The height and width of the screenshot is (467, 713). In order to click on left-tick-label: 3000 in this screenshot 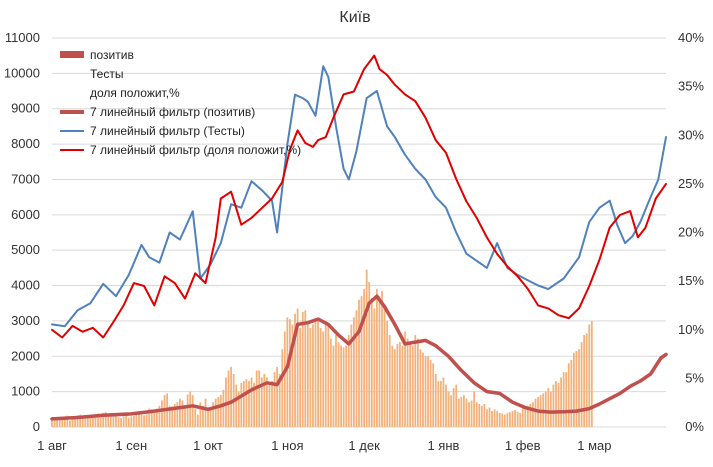, I will do `click(25, 320)`.